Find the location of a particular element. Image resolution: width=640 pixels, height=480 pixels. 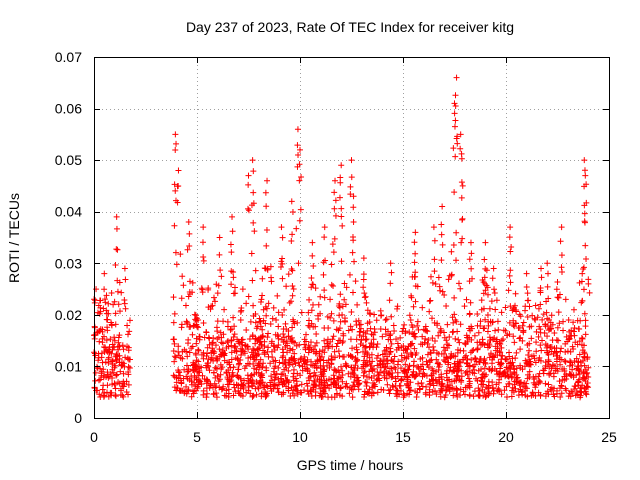

x-tick-label: 15 is located at coordinates (403, 437).